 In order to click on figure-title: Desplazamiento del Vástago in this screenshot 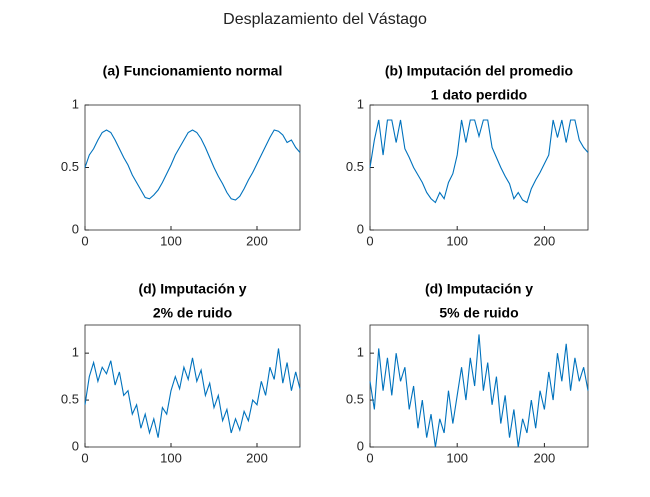, I will do `click(325, 19)`.